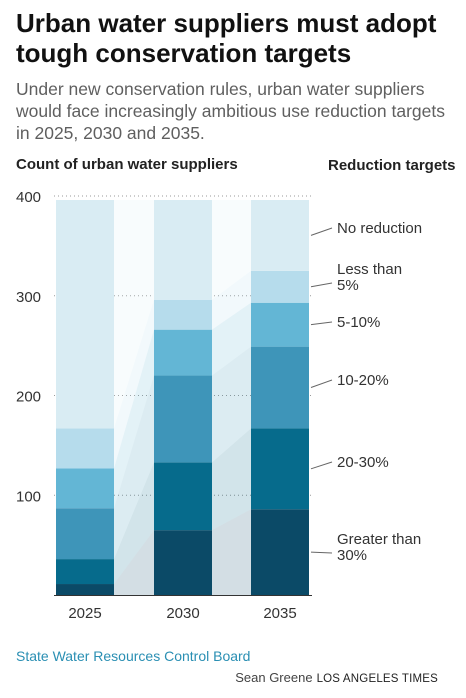 The width and height of the screenshot is (466, 698). Describe the element at coordinates (28, 496) in the screenshot. I see `y-tick-label-100: 100` at that location.